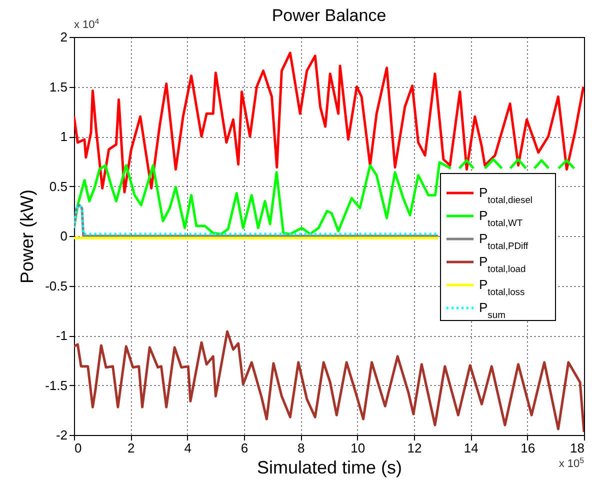 This screenshot has height=490, width=603. I want to click on y-tick-label: -2, so click(62, 435).